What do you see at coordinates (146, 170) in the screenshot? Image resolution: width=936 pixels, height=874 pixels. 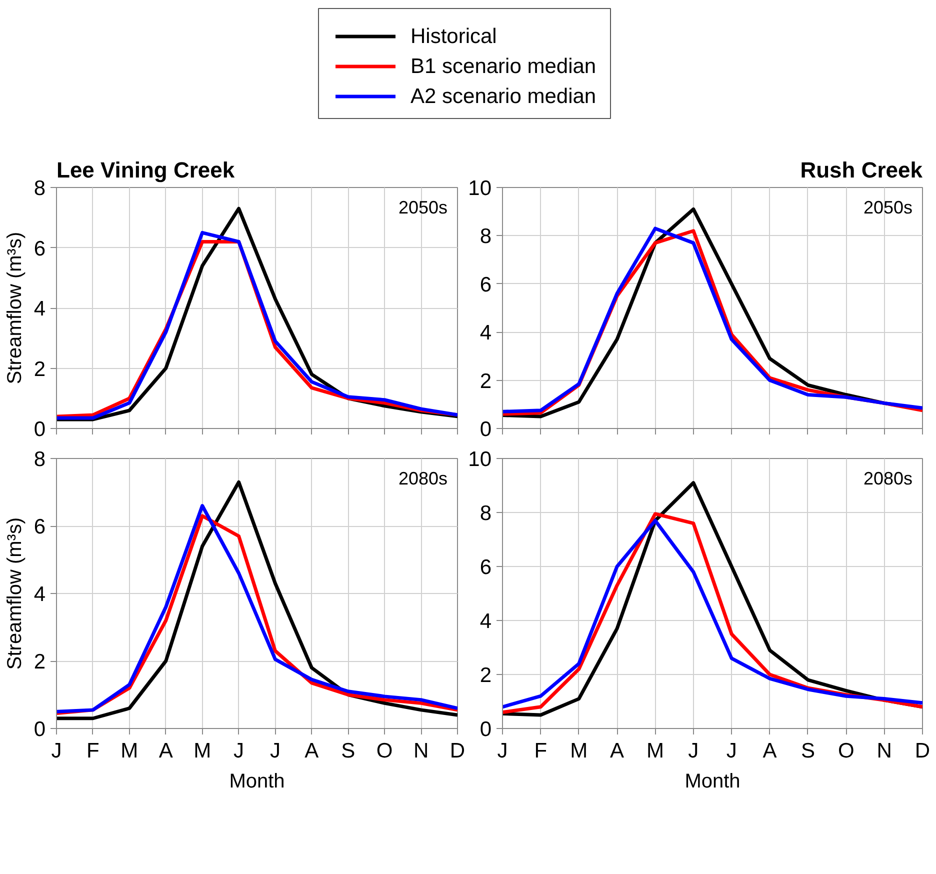 I see `chart-title: Lee Vining Creek` at bounding box center [146, 170].